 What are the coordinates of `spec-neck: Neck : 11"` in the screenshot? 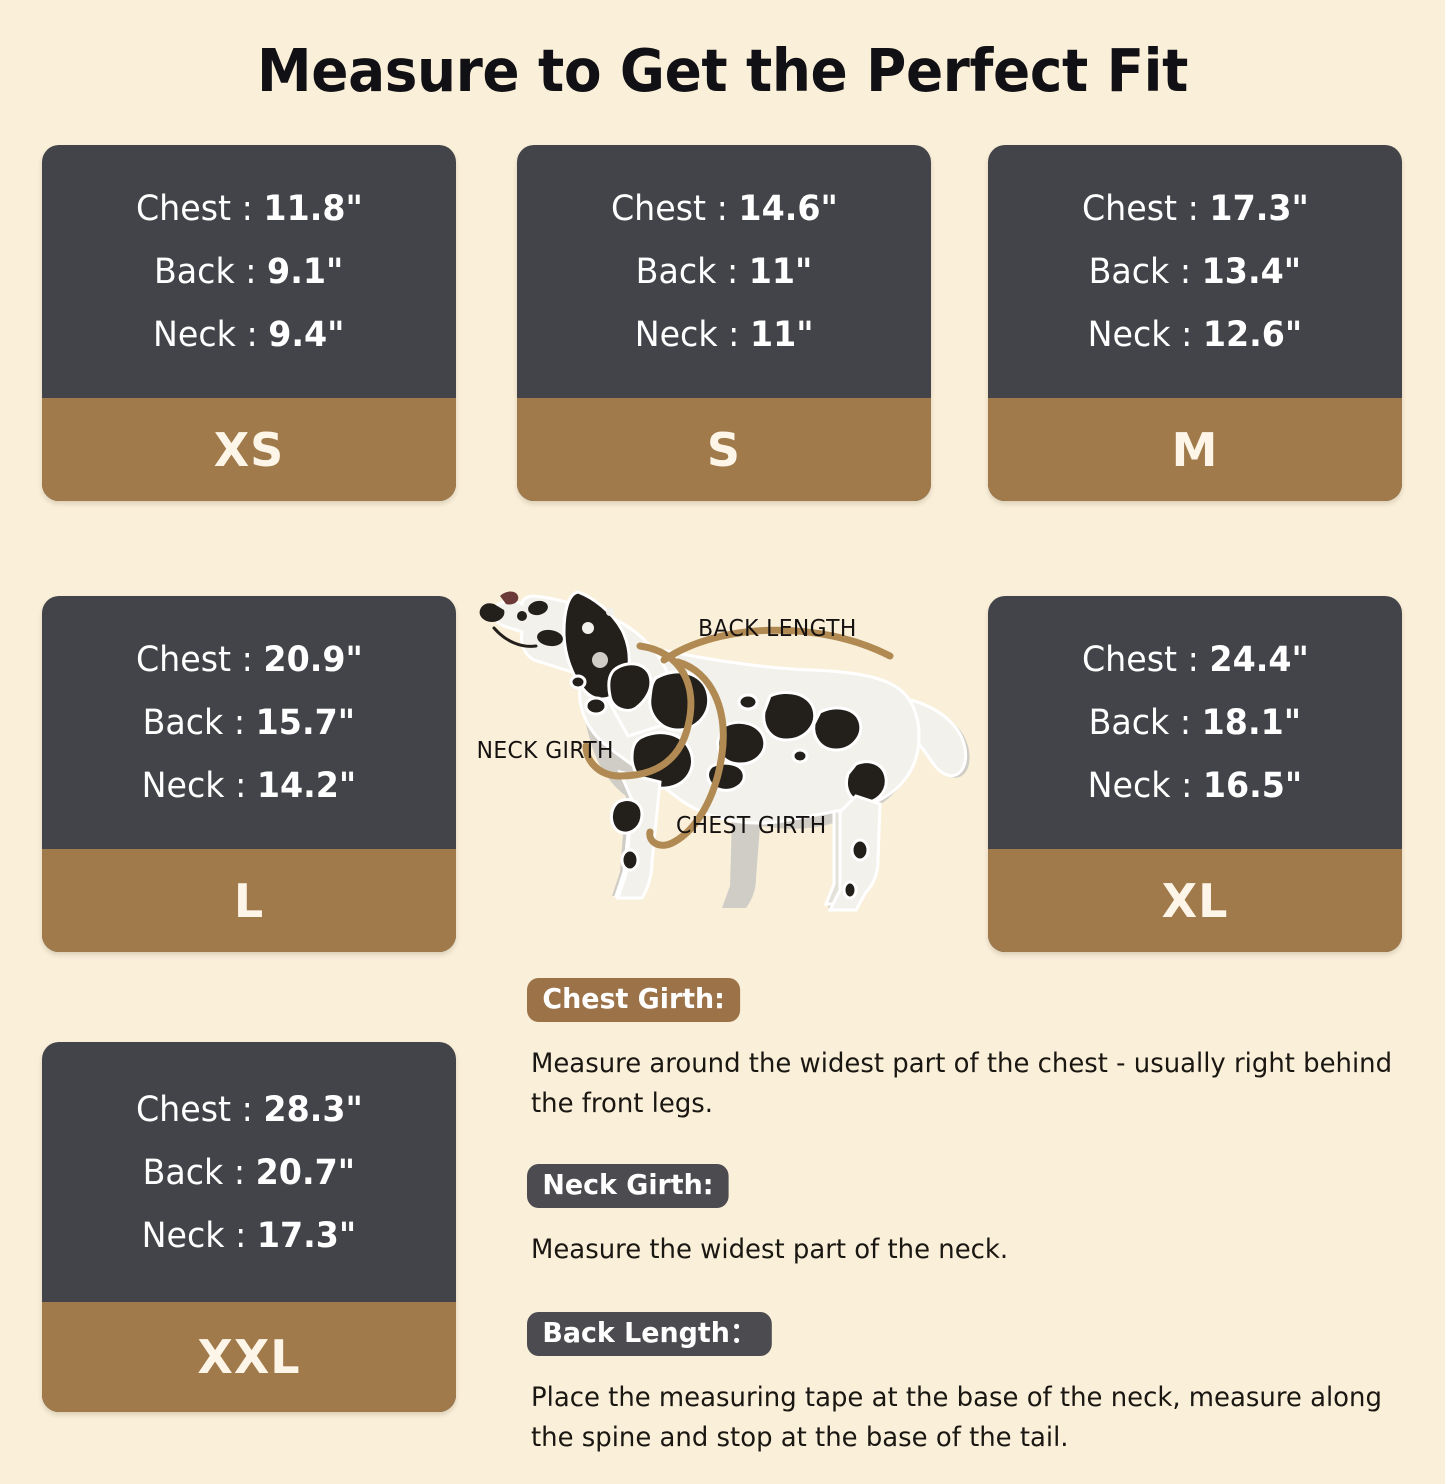 It's located at (724, 335).